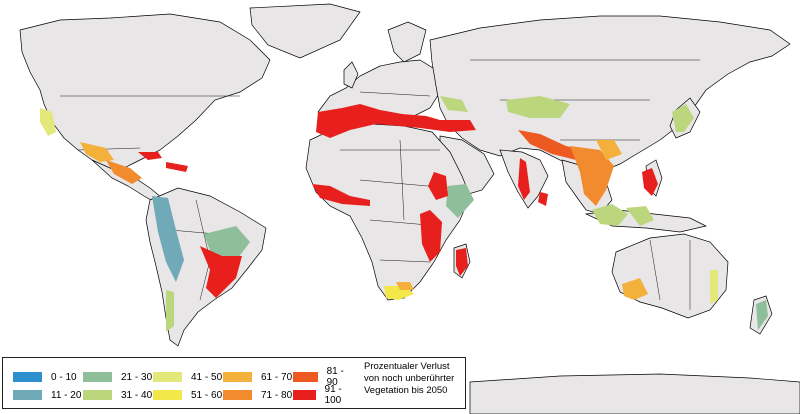 This screenshot has width=800, height=414. I want to click on greenland, so click(305, 31).